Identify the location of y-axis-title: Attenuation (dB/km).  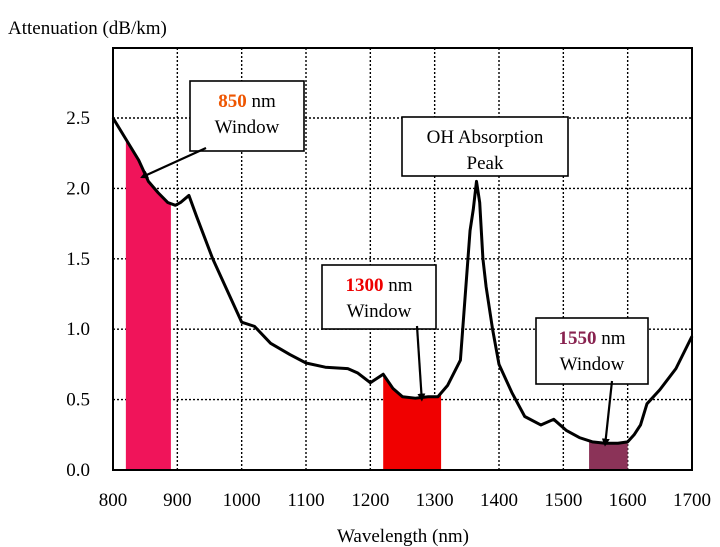
(87, 28).